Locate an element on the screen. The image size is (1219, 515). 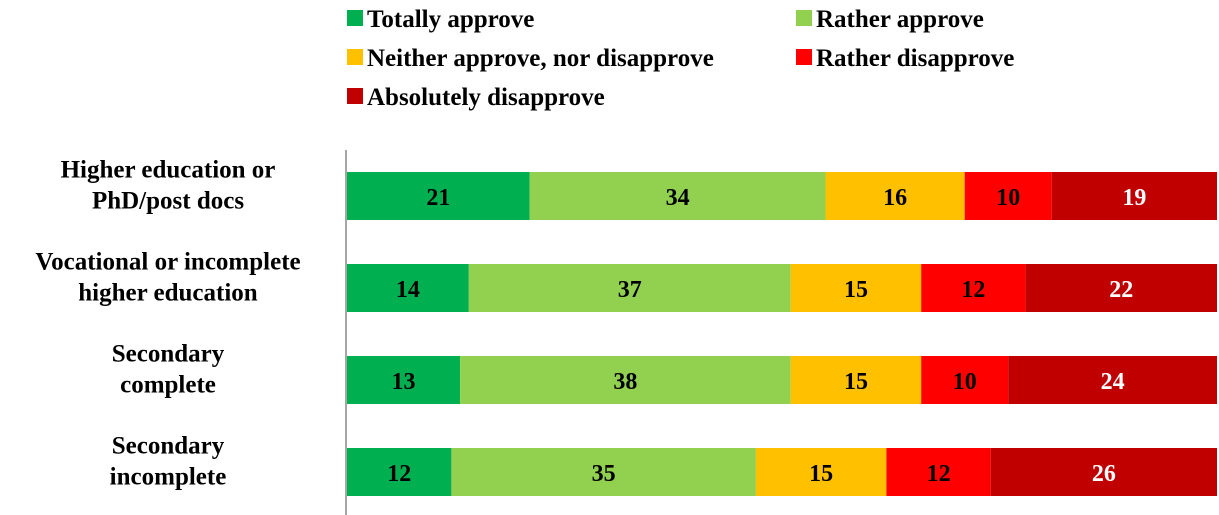
data-label-absolutely-disapprove: 26 is located at coordinates (1104, 474).